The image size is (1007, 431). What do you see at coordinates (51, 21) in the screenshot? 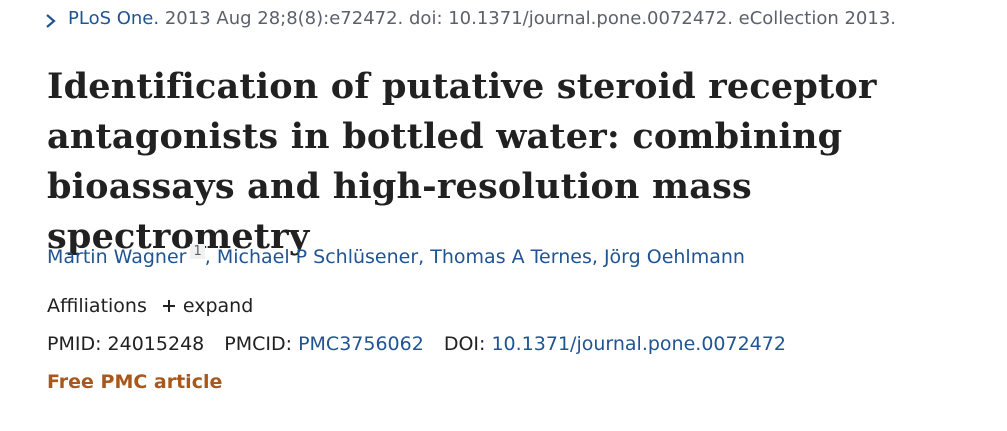
I see `chevron-icon` at bounding box center [51, 21].